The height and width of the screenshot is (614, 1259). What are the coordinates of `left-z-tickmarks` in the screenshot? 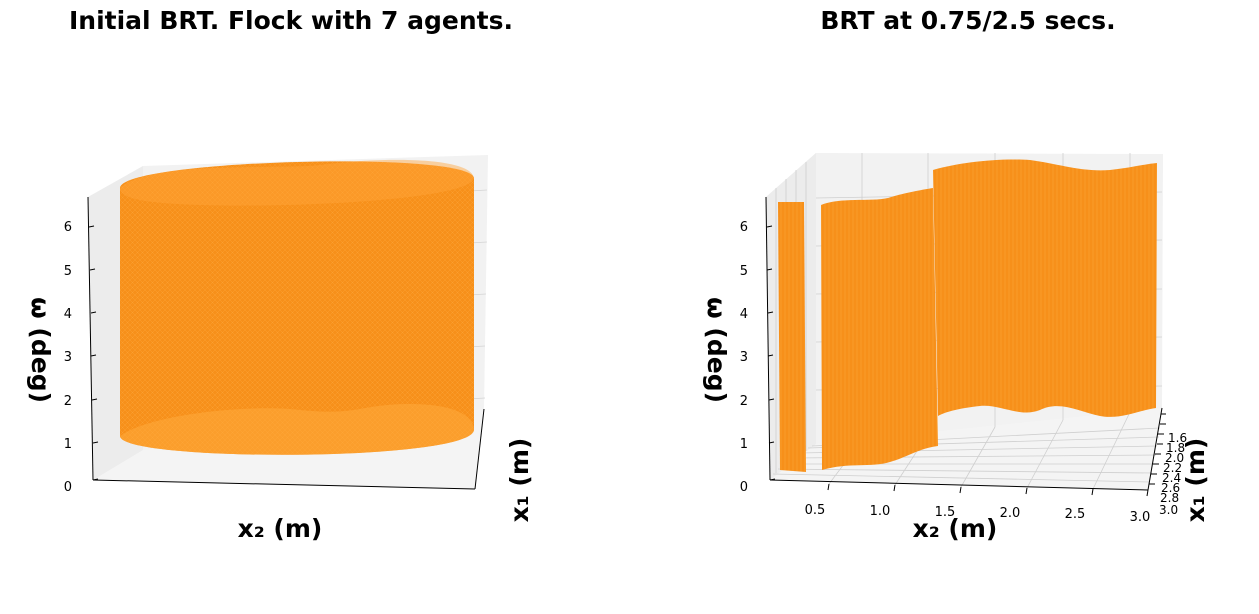 It's located at (93, 353).